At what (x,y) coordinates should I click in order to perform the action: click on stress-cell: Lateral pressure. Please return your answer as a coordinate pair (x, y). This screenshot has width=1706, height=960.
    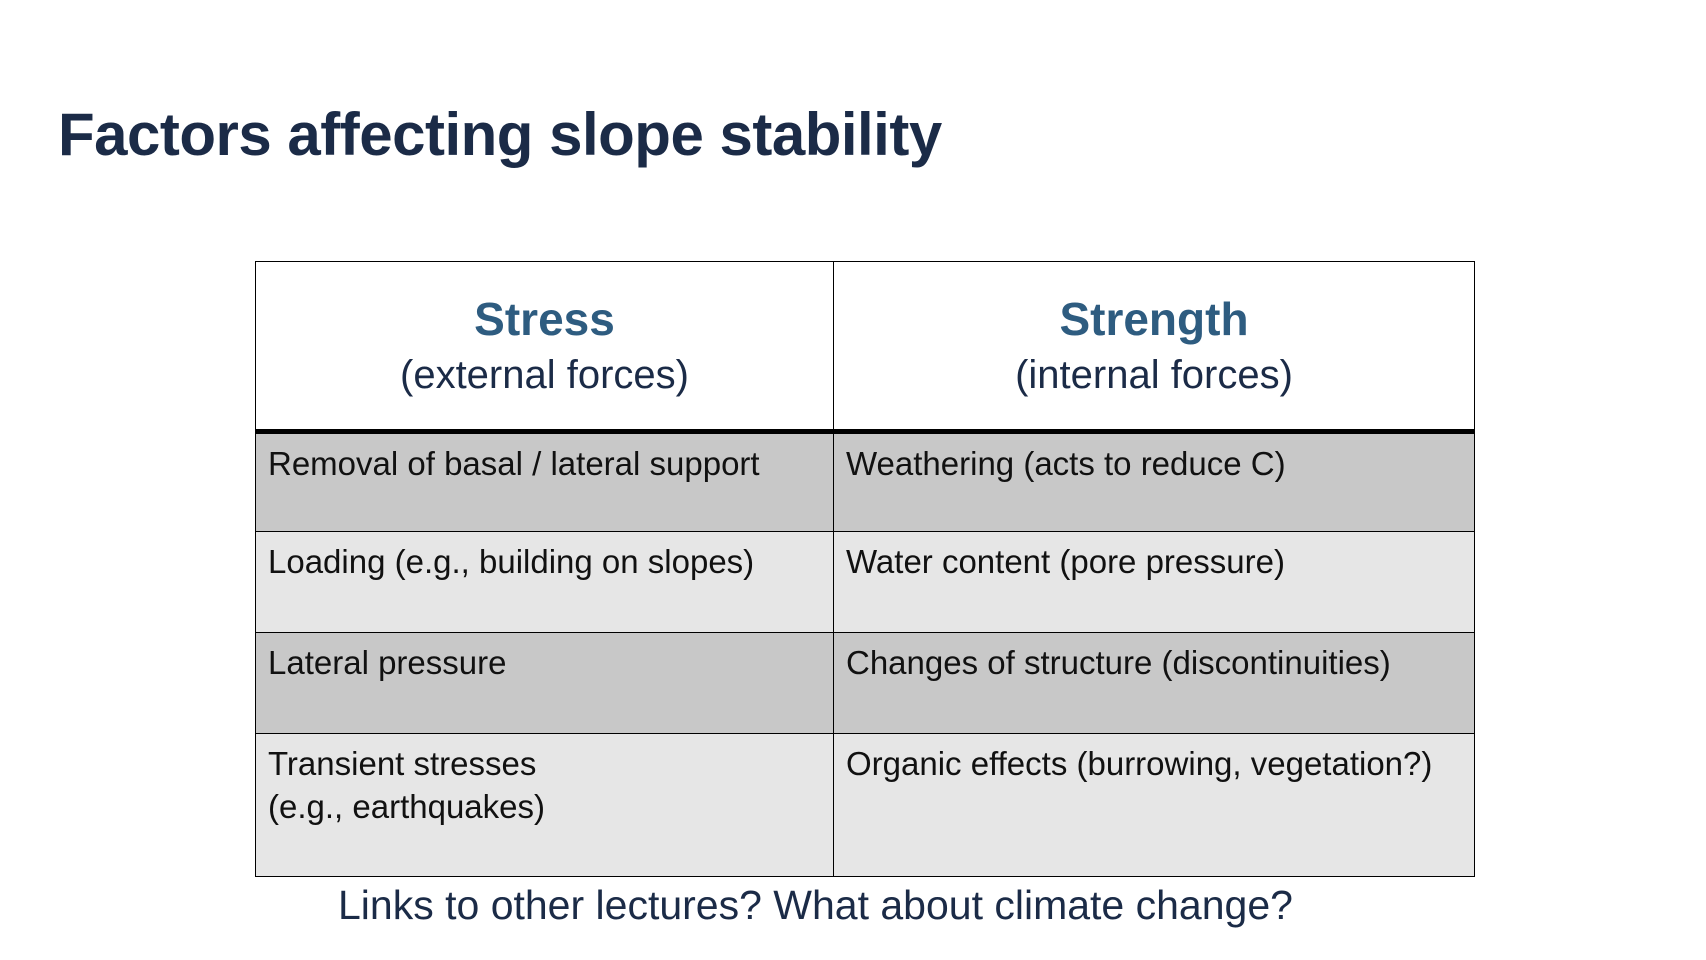
    Looking at the image, I should click on (544, 683).